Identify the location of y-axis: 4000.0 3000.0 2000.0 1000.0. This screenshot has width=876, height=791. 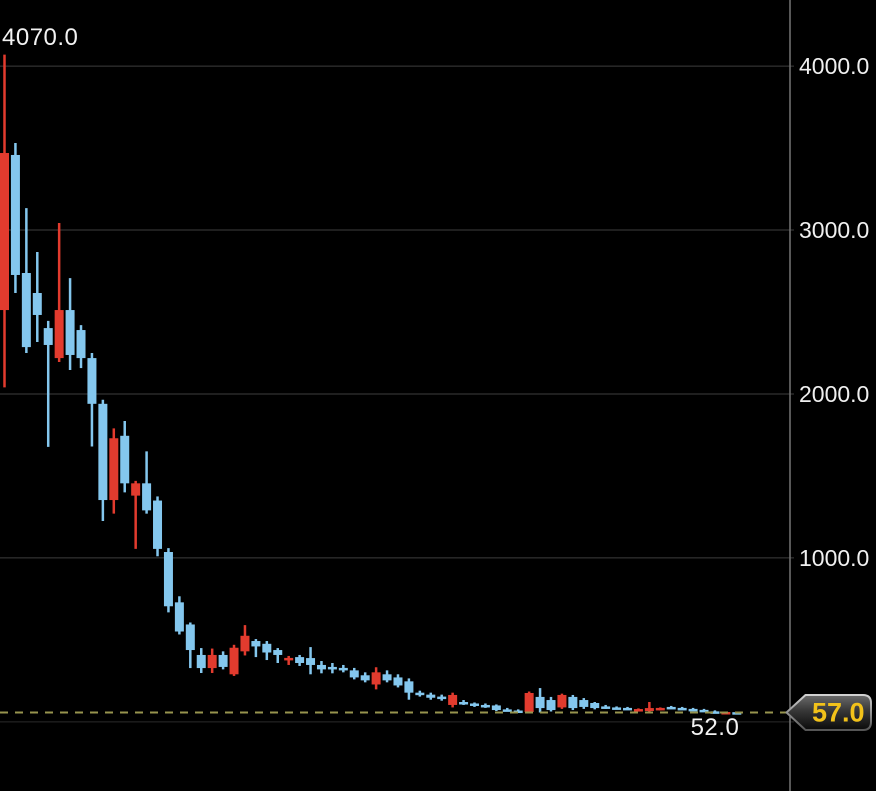
(829, 395).